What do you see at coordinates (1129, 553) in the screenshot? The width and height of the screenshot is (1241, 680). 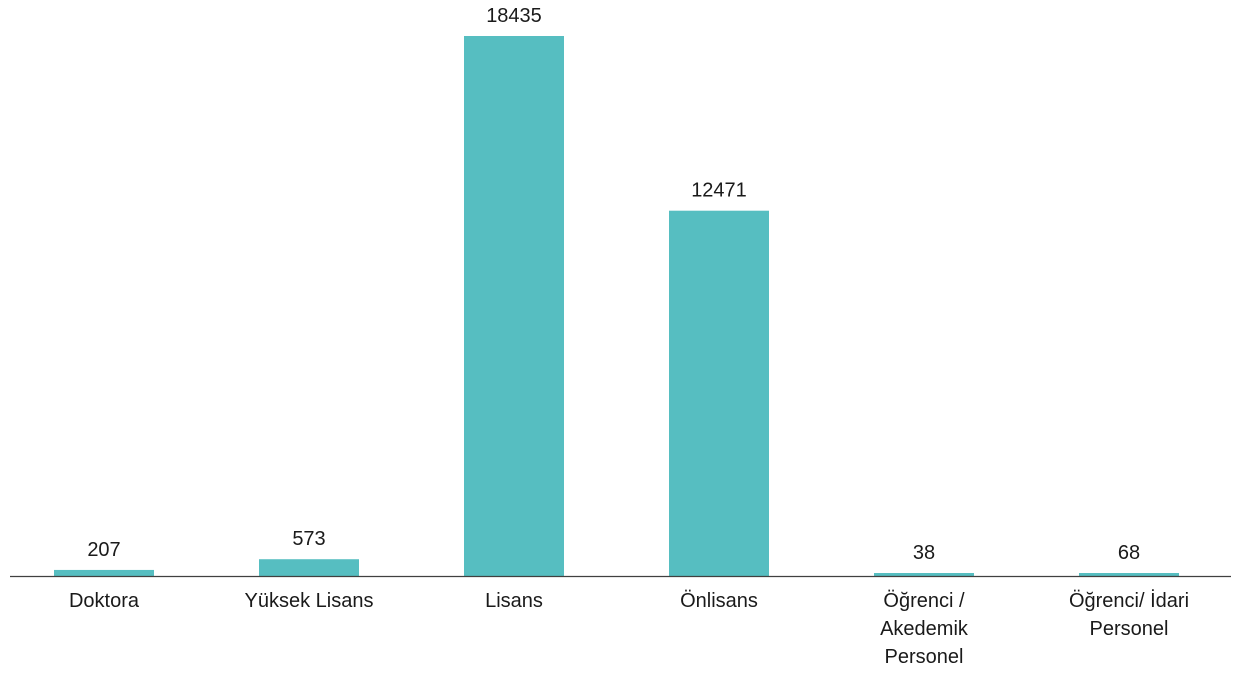 I see `data-label-5: 68` at bounding box center [1129, 553].